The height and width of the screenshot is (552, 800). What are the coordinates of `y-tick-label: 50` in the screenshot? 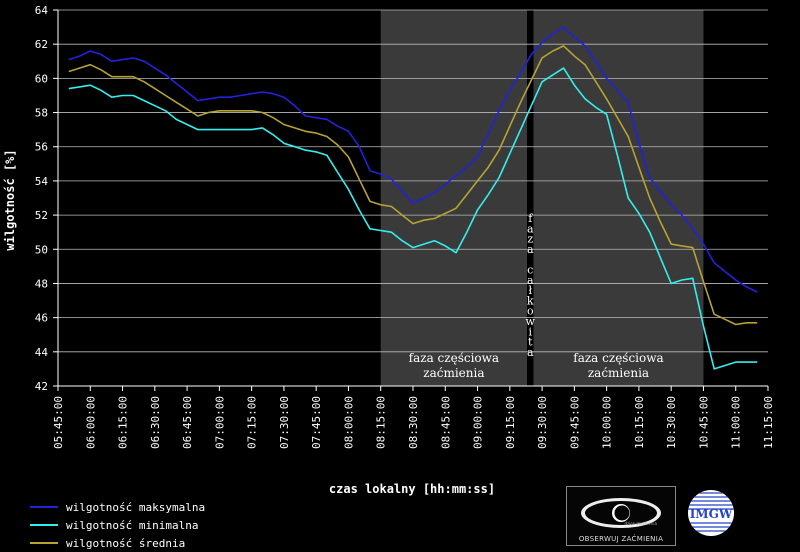 It's located at (41, 249).